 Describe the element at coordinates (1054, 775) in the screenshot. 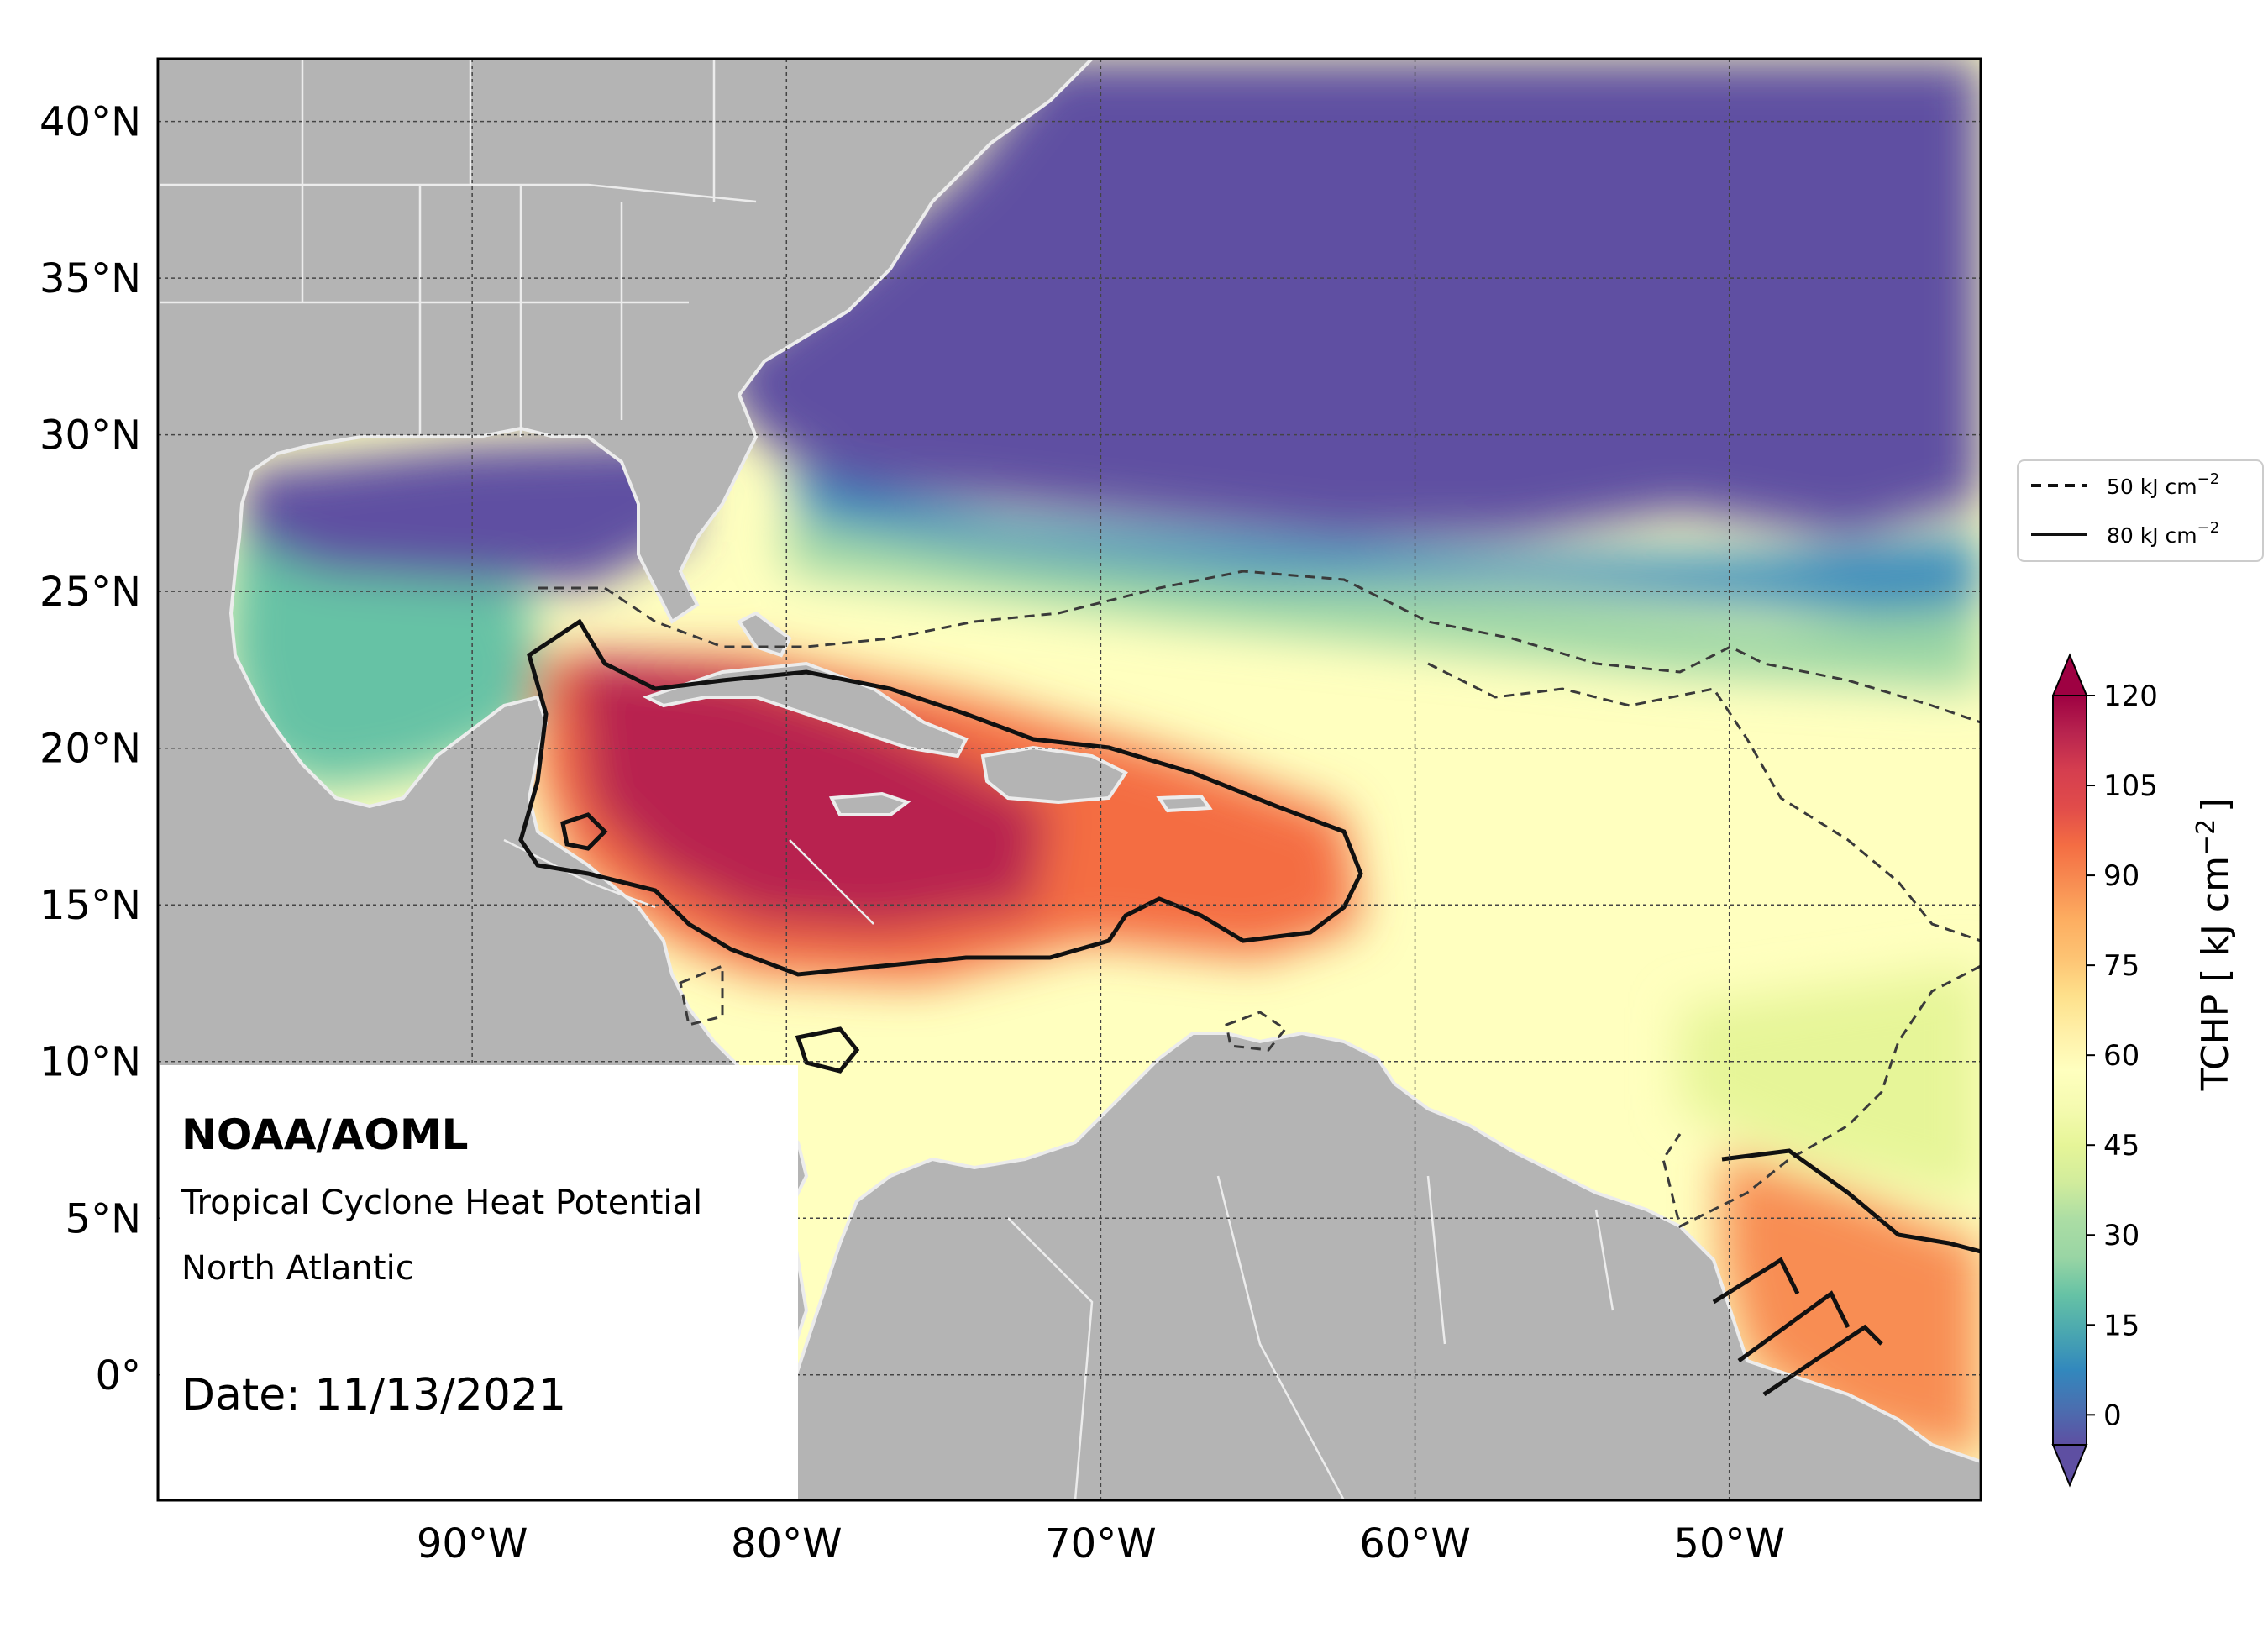

I see `land-hispaniola` at that location.